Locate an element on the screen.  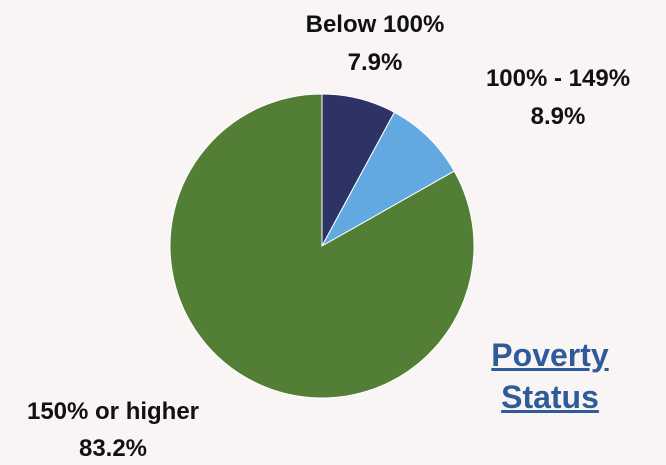
slice-value-below-100: 7.9% is located at coordinates (375, 62).